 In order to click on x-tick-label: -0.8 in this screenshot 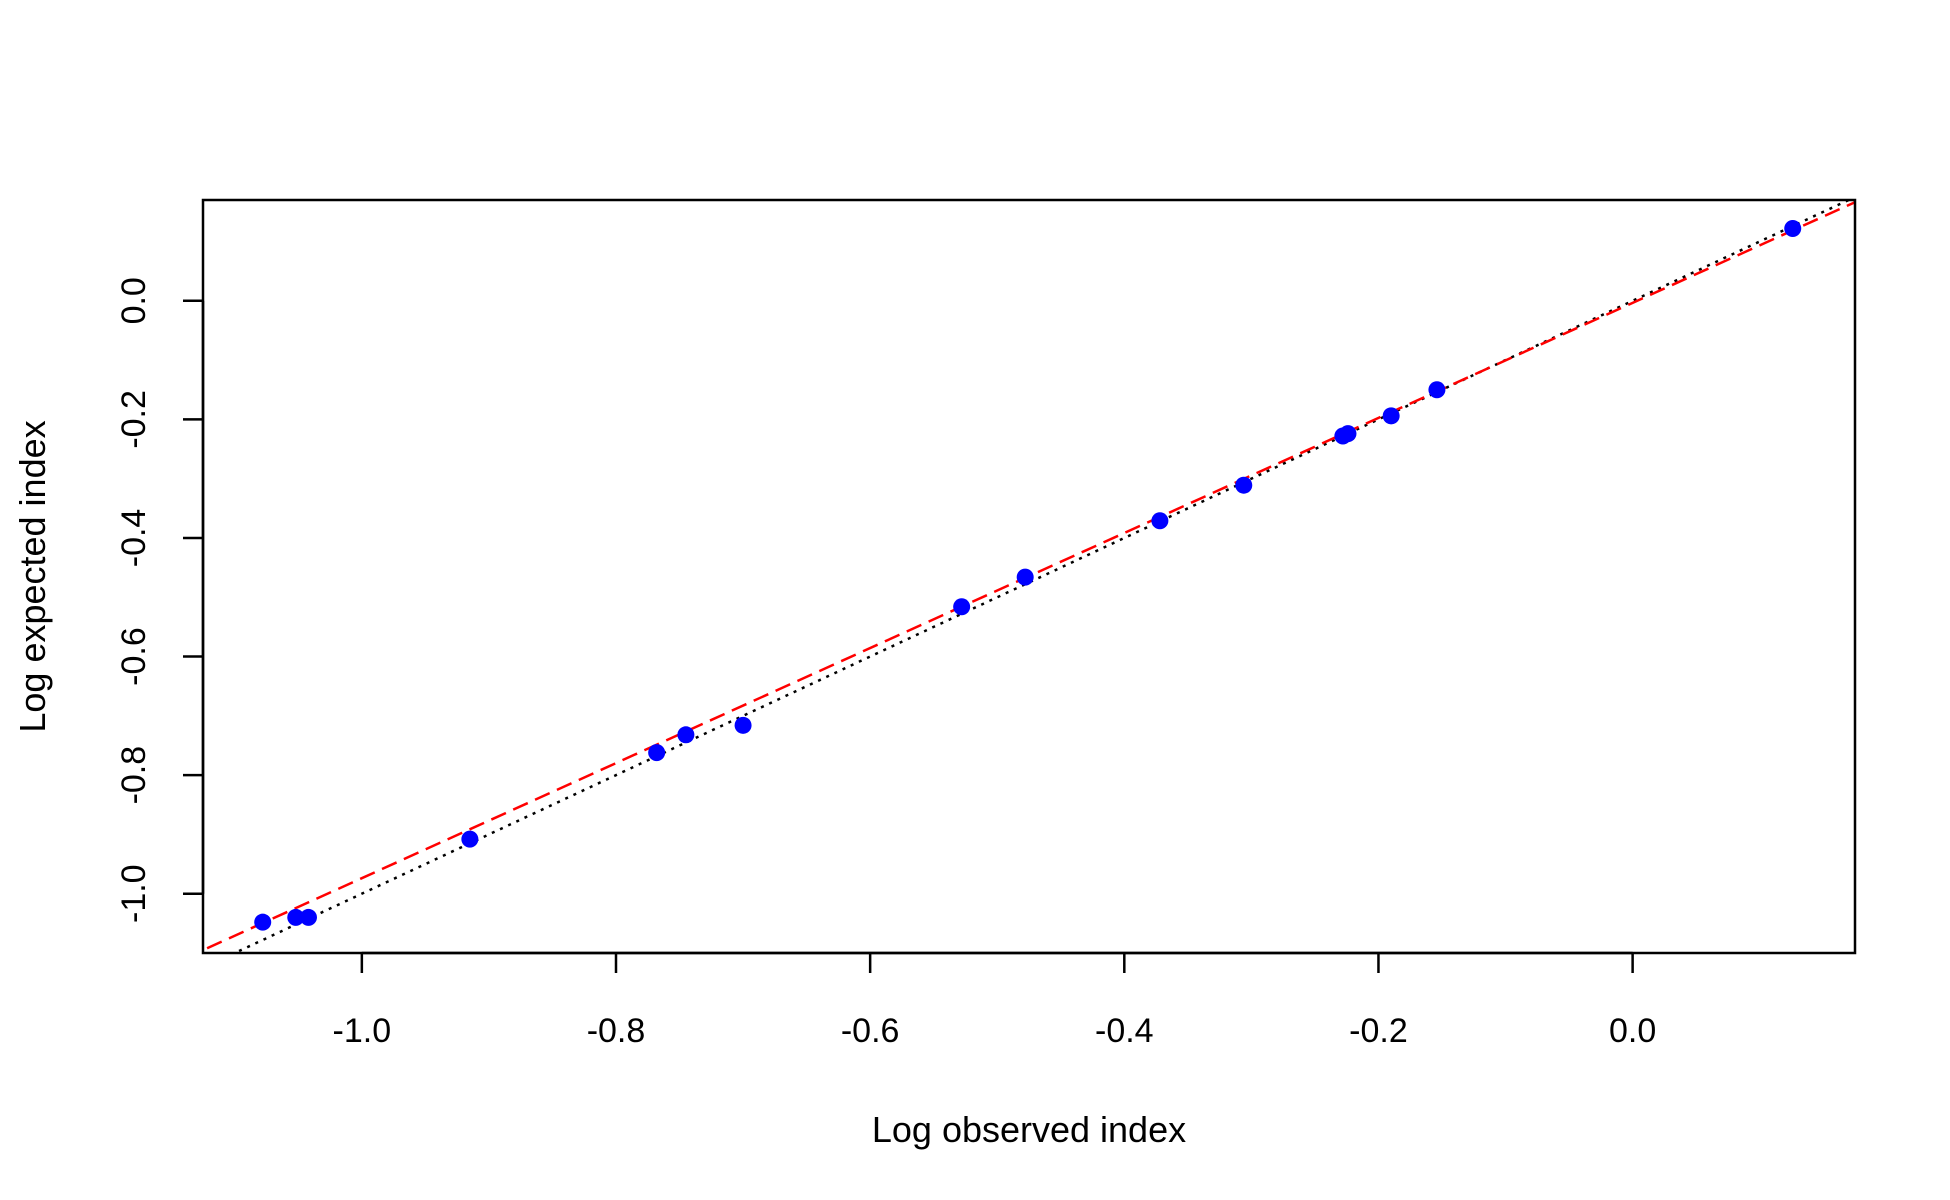, I will do `click(616, 1031)`.